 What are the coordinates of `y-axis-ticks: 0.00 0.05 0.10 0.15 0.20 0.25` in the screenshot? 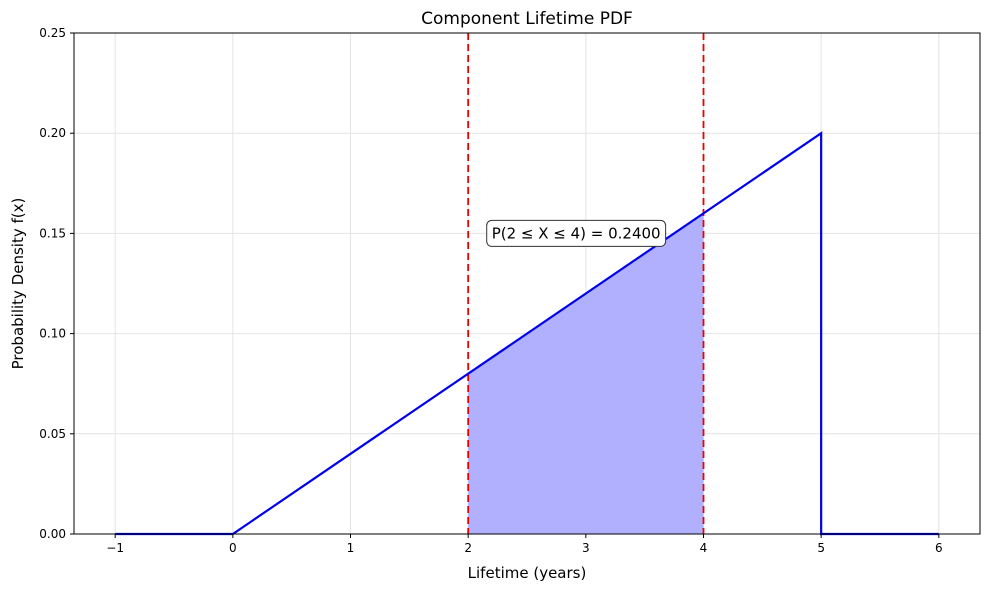 It's located at (56, 283).